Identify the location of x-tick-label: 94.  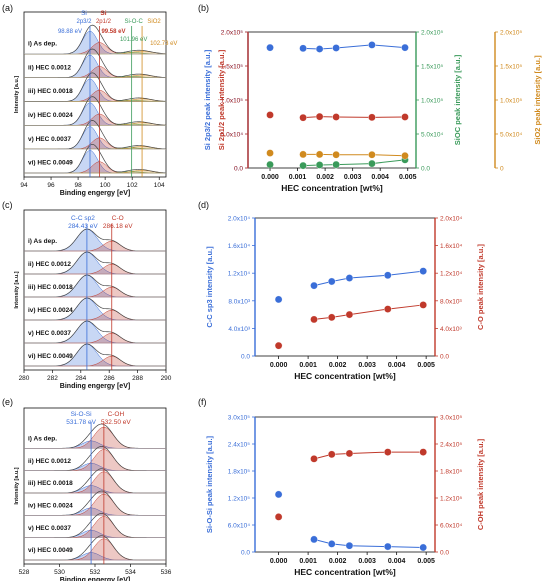
(24, 185).